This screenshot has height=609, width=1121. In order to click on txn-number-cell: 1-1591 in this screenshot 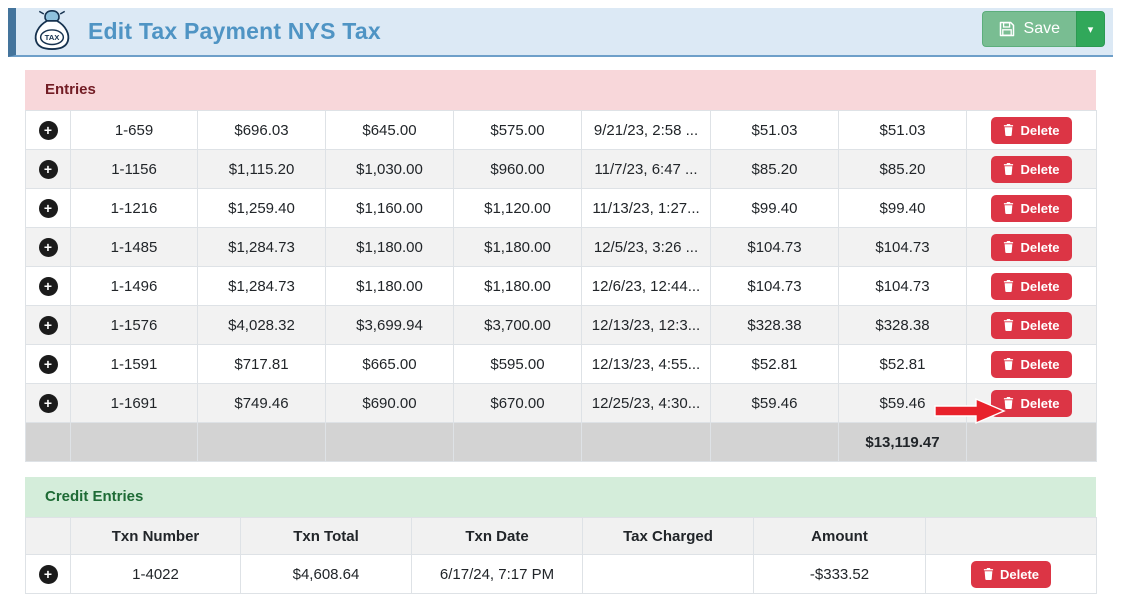, I will do `click(134, 364)`.